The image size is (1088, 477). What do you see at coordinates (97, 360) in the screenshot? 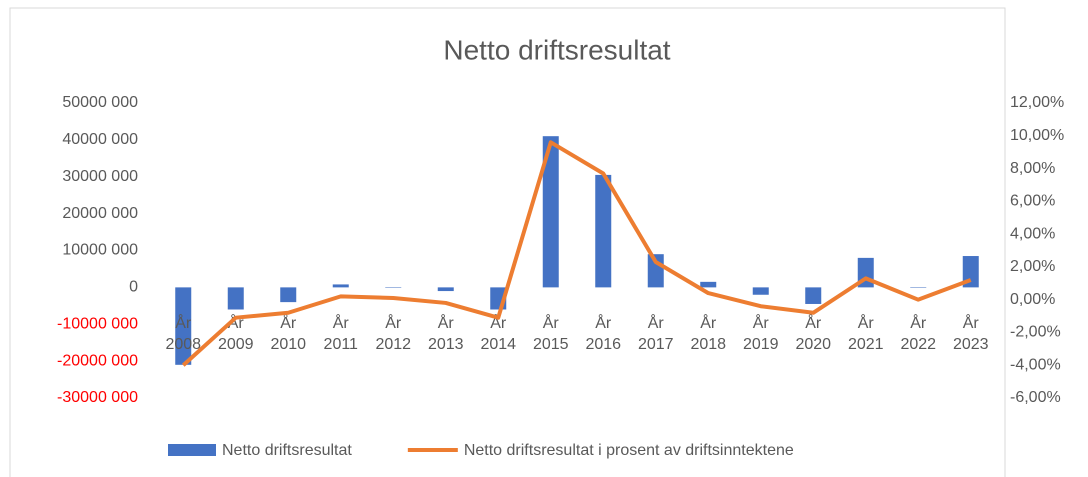
I see `y-tick-label: -20000 000` at bounding box center [97, 360].